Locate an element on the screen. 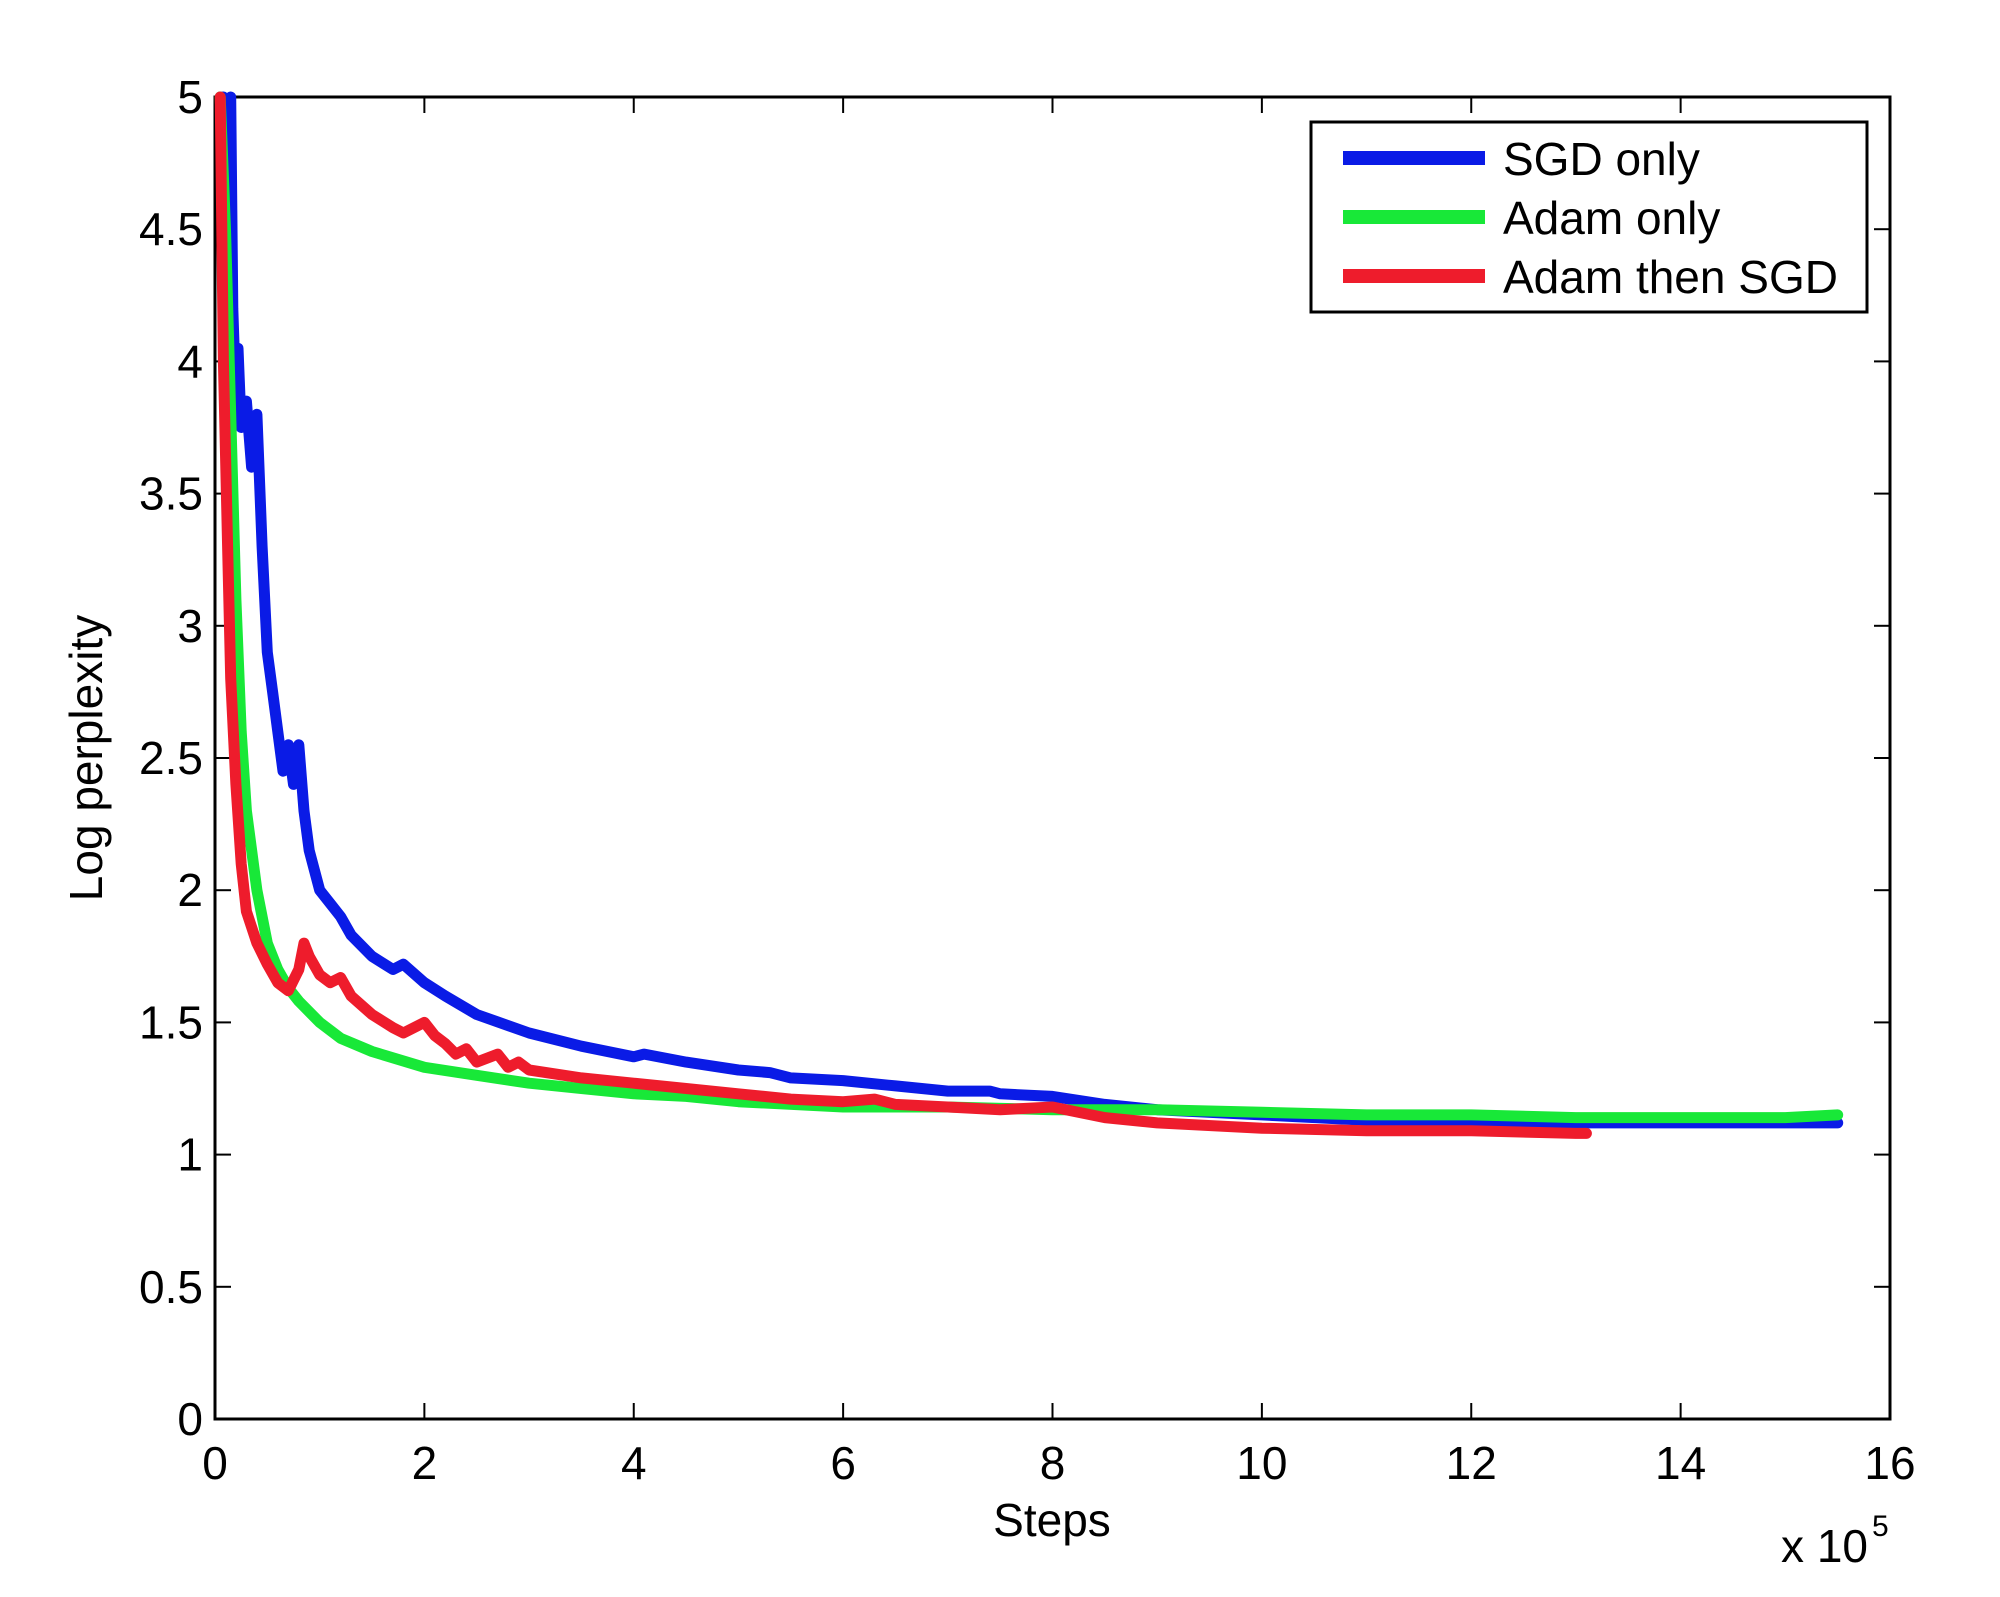 The width and height of the screenshot is (2000, 1597). y-axis-label: Log perplexity is located at coordinates (86, 758).